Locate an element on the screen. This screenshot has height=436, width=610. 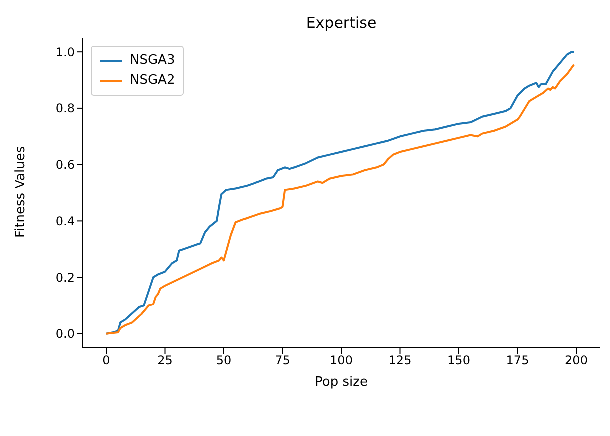
y-tick-label: 0.8 is located at coordinates (65, 109).